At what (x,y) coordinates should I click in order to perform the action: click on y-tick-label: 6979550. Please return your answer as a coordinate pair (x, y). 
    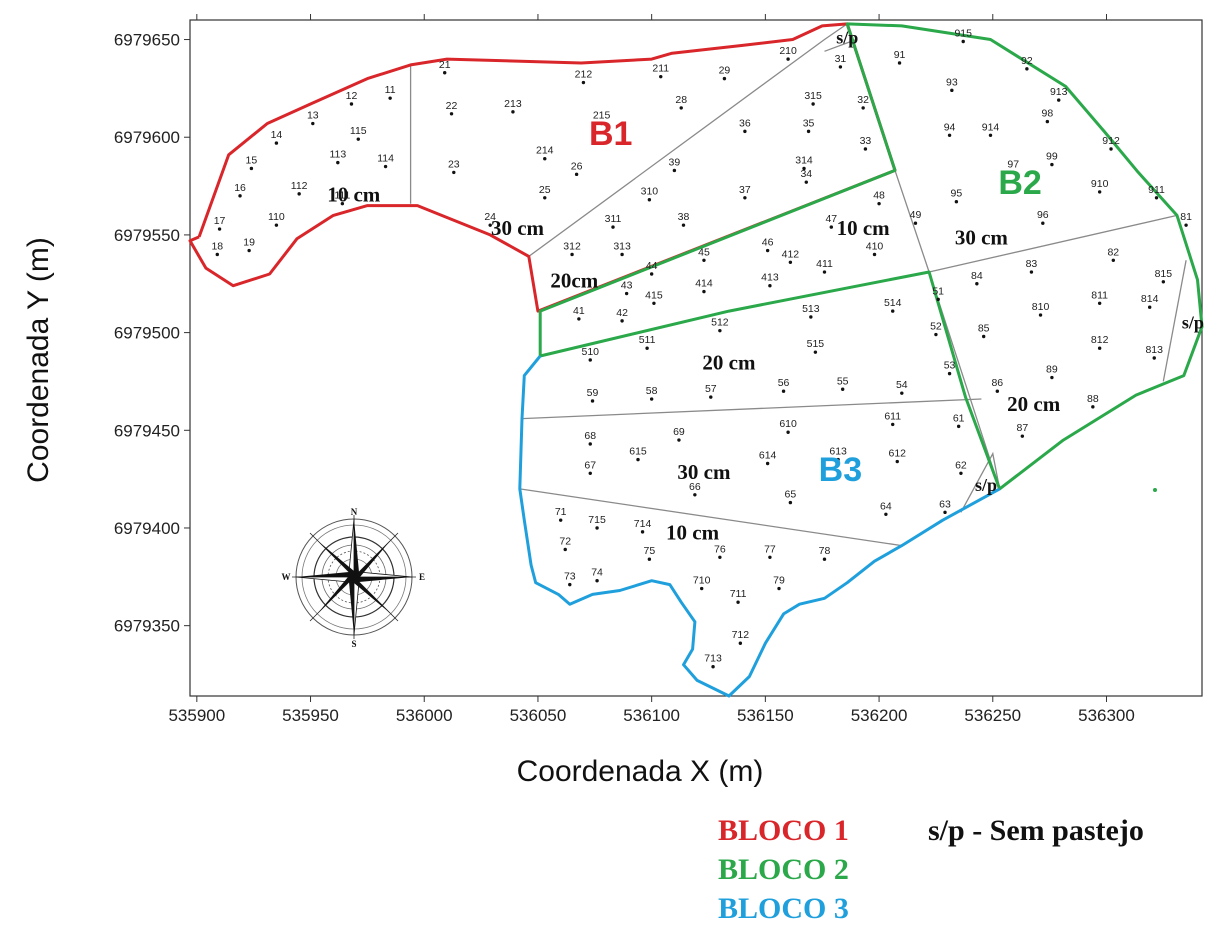
    Looking at the image, I should click on (147, 235).